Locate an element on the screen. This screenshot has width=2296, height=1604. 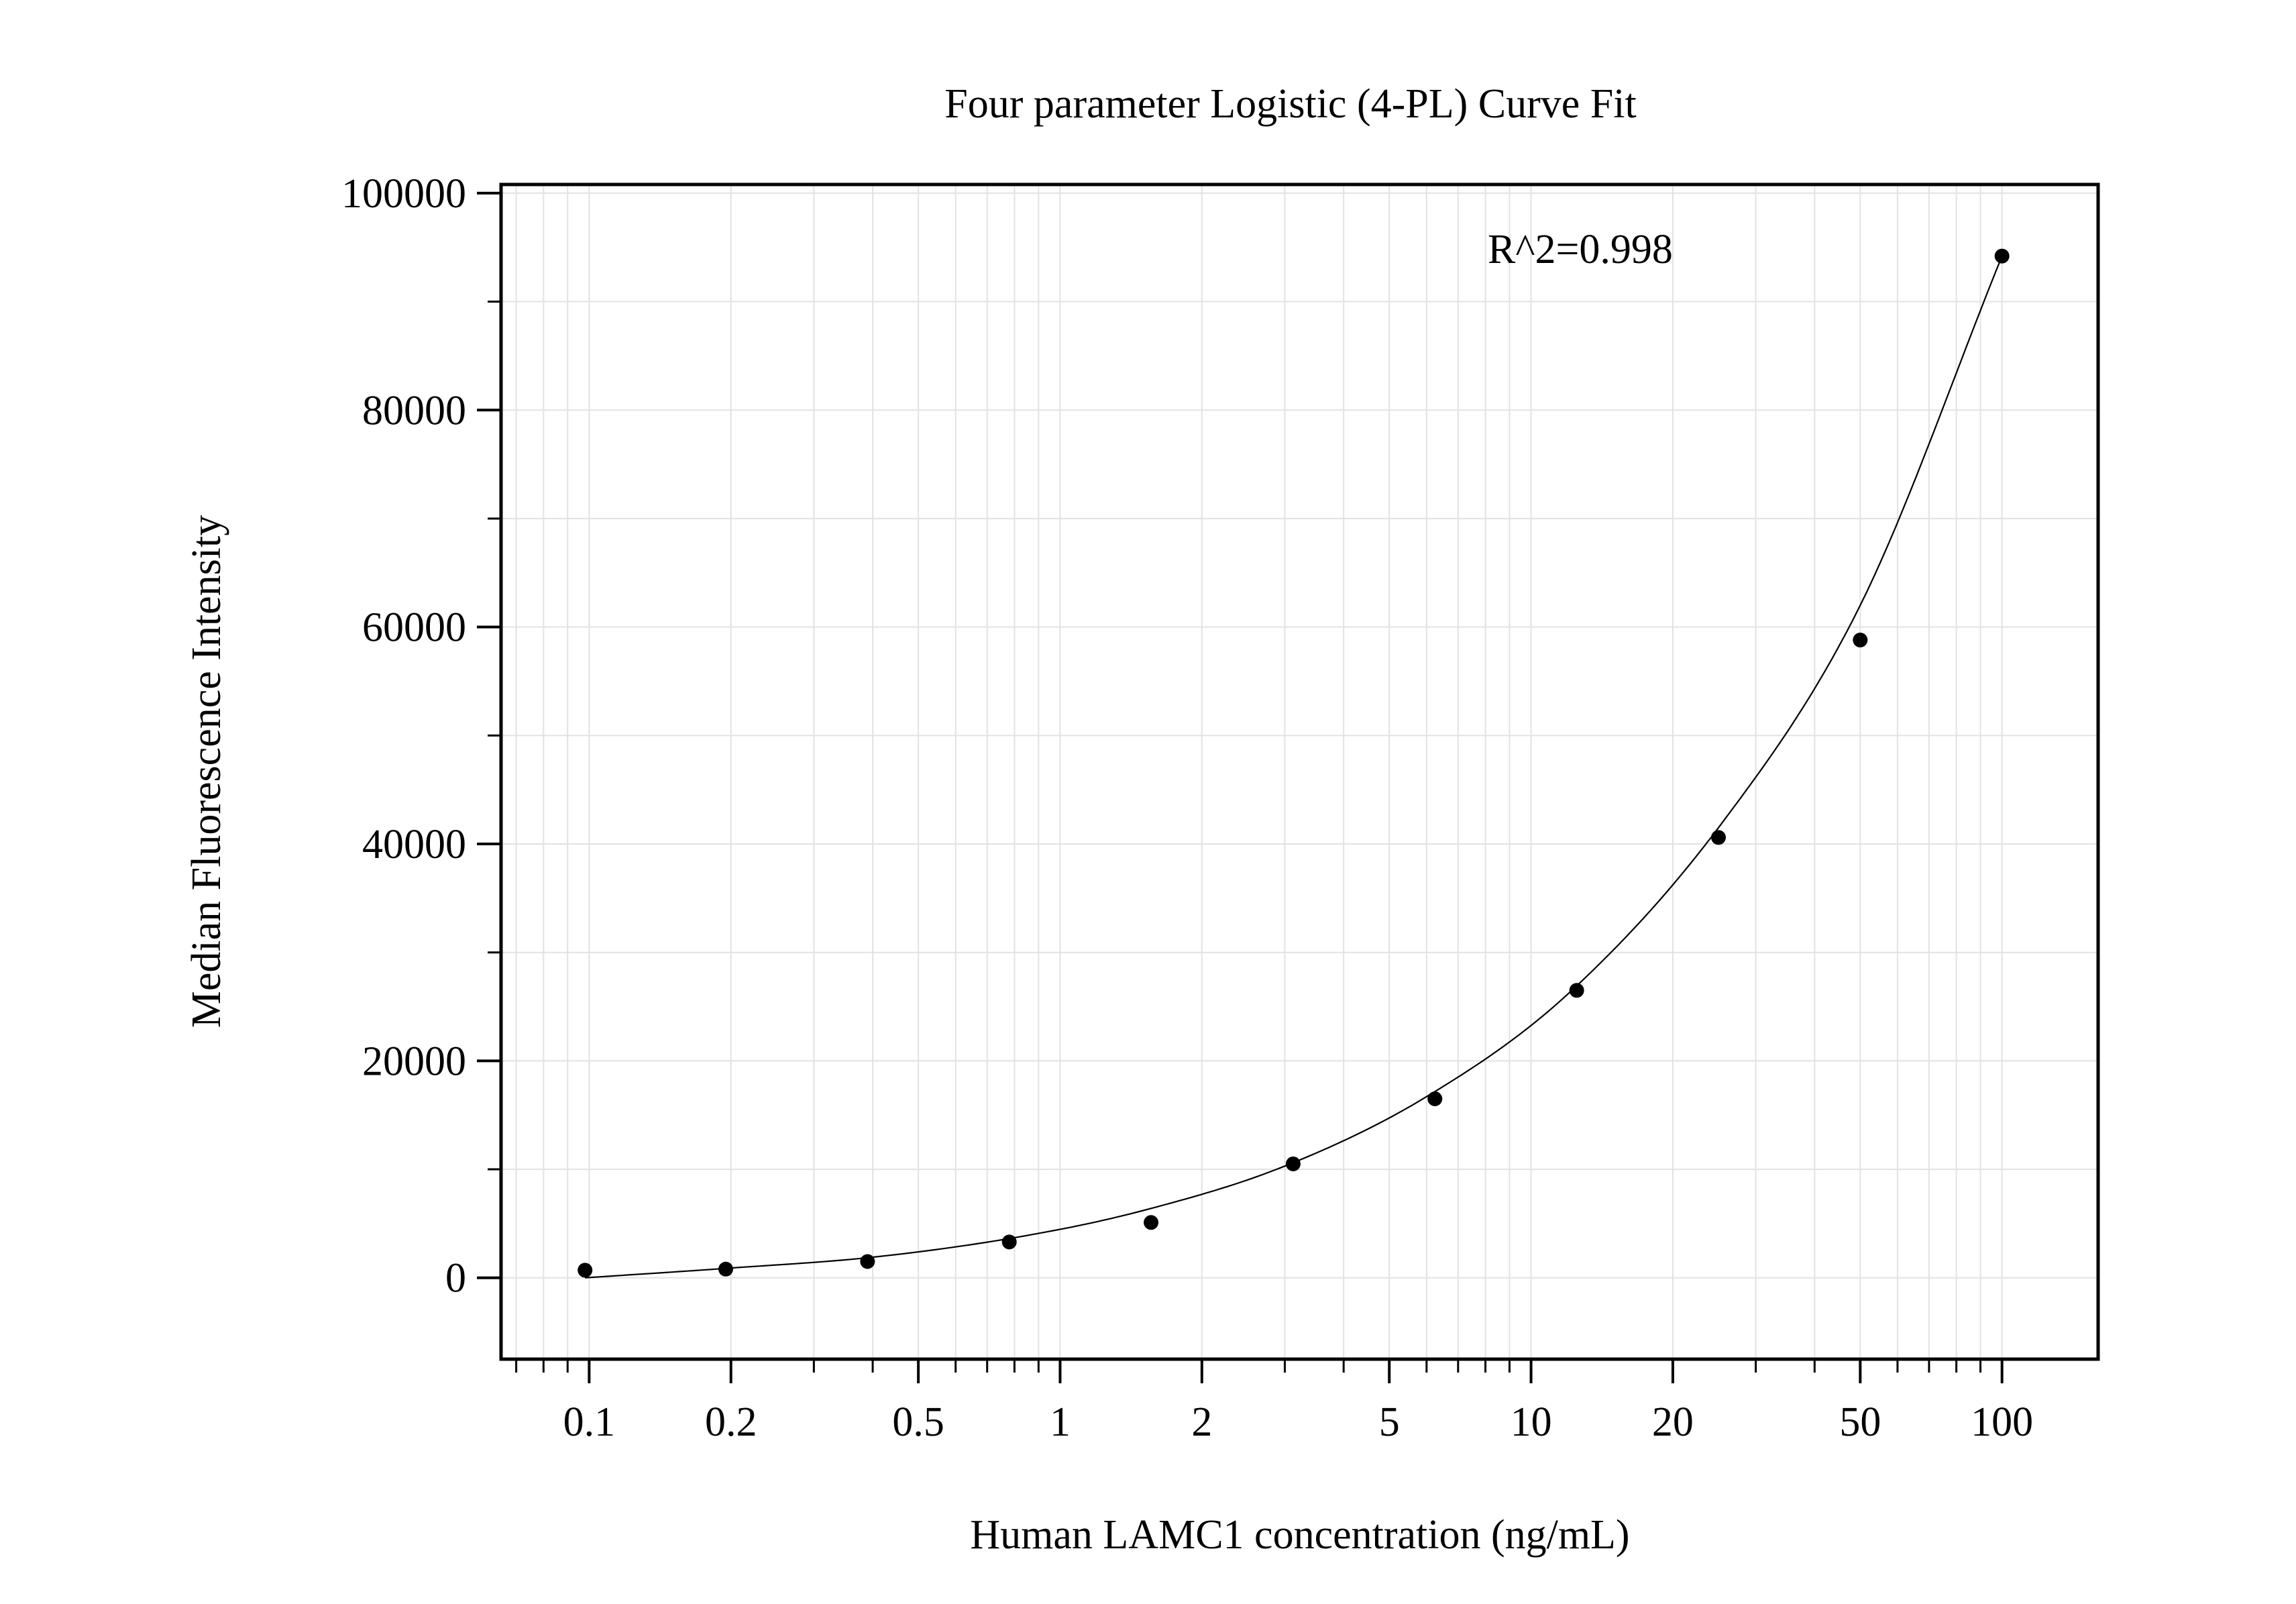
y-tick-label: 60000 is located at coordinates (414, 628).